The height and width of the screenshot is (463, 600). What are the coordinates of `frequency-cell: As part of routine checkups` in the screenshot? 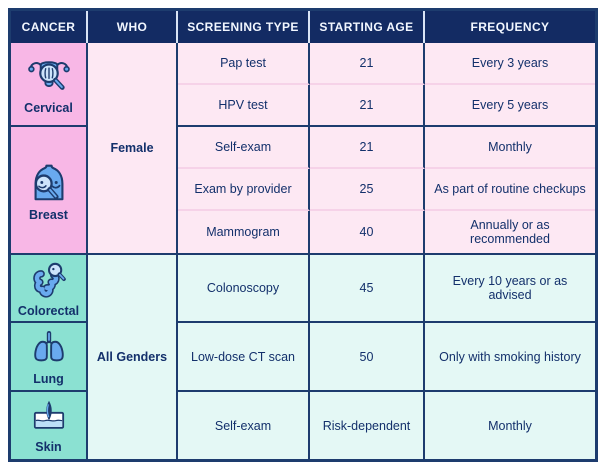 It's located at (510, 190).